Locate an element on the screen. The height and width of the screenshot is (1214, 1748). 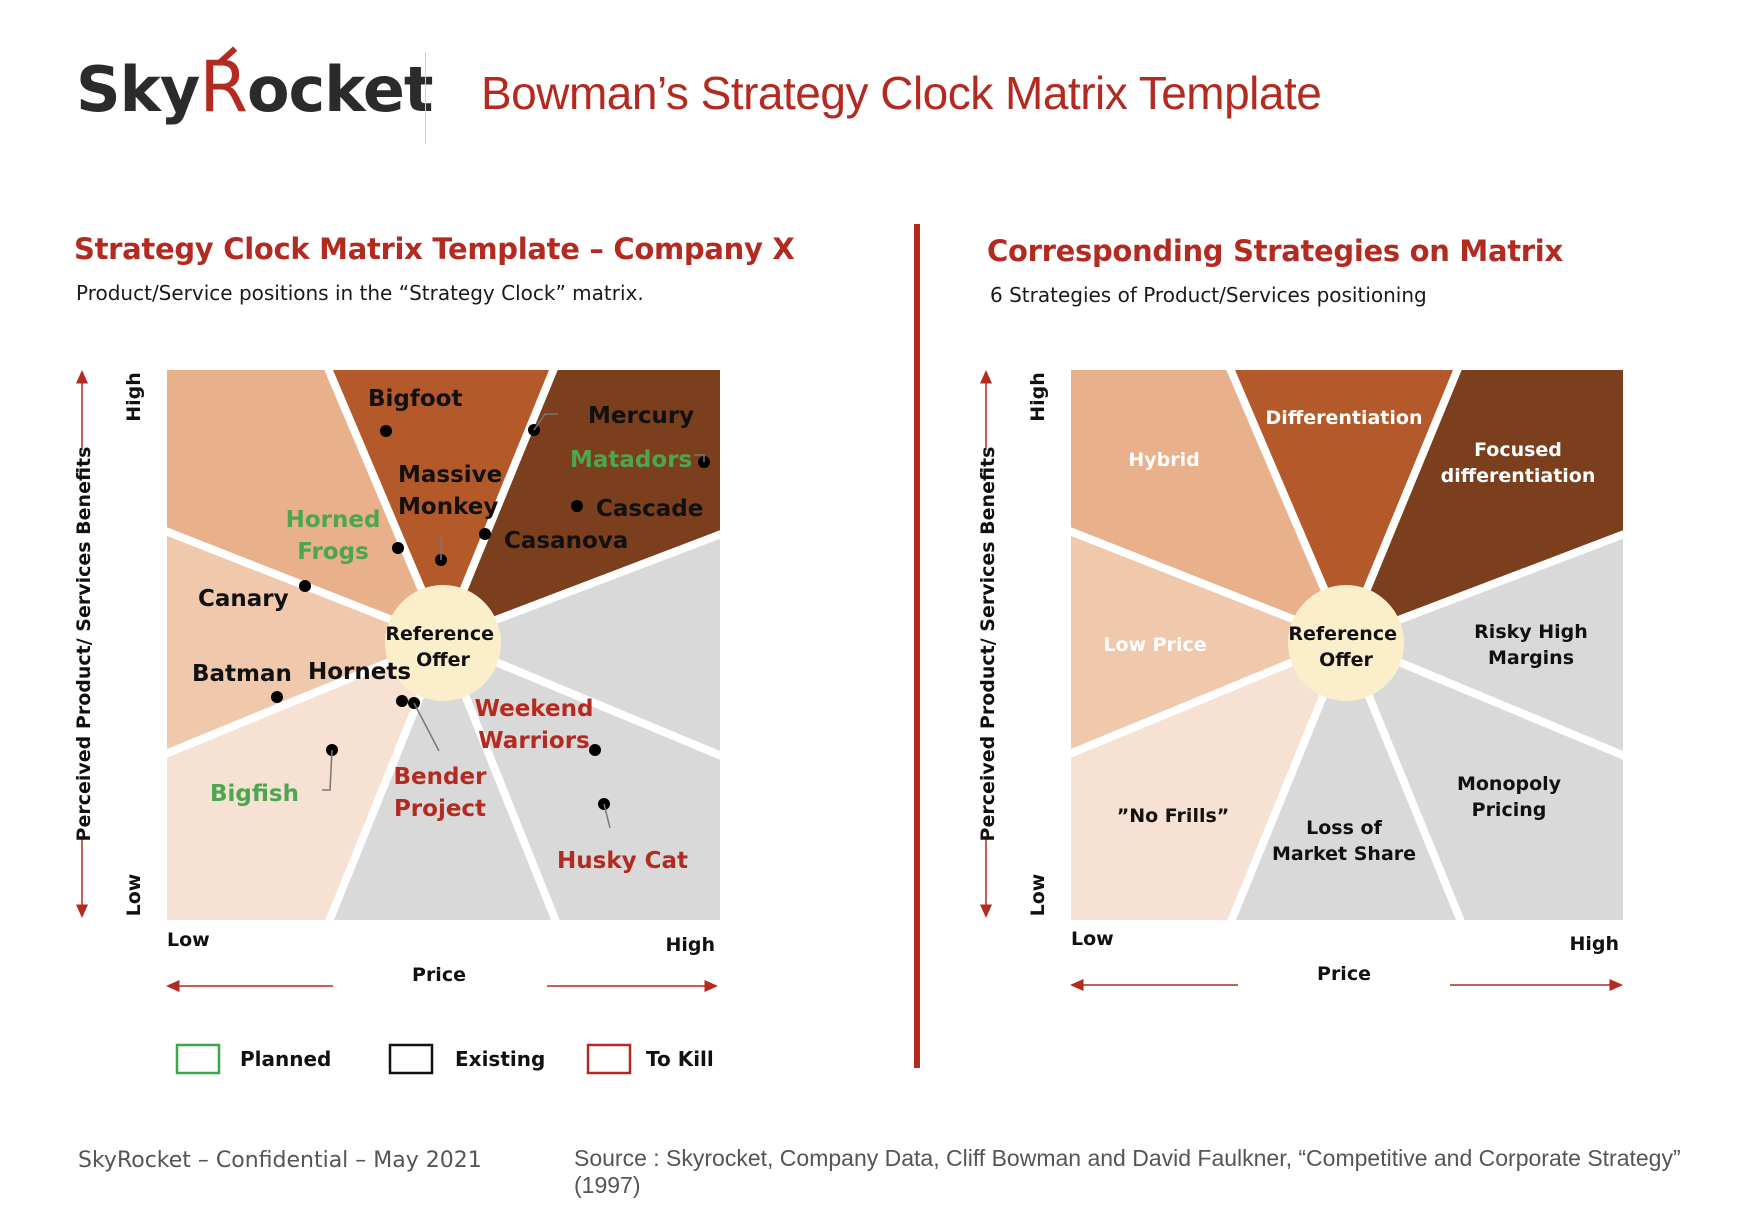
marker-weekend-warriors is located at coordinates (595, 750).